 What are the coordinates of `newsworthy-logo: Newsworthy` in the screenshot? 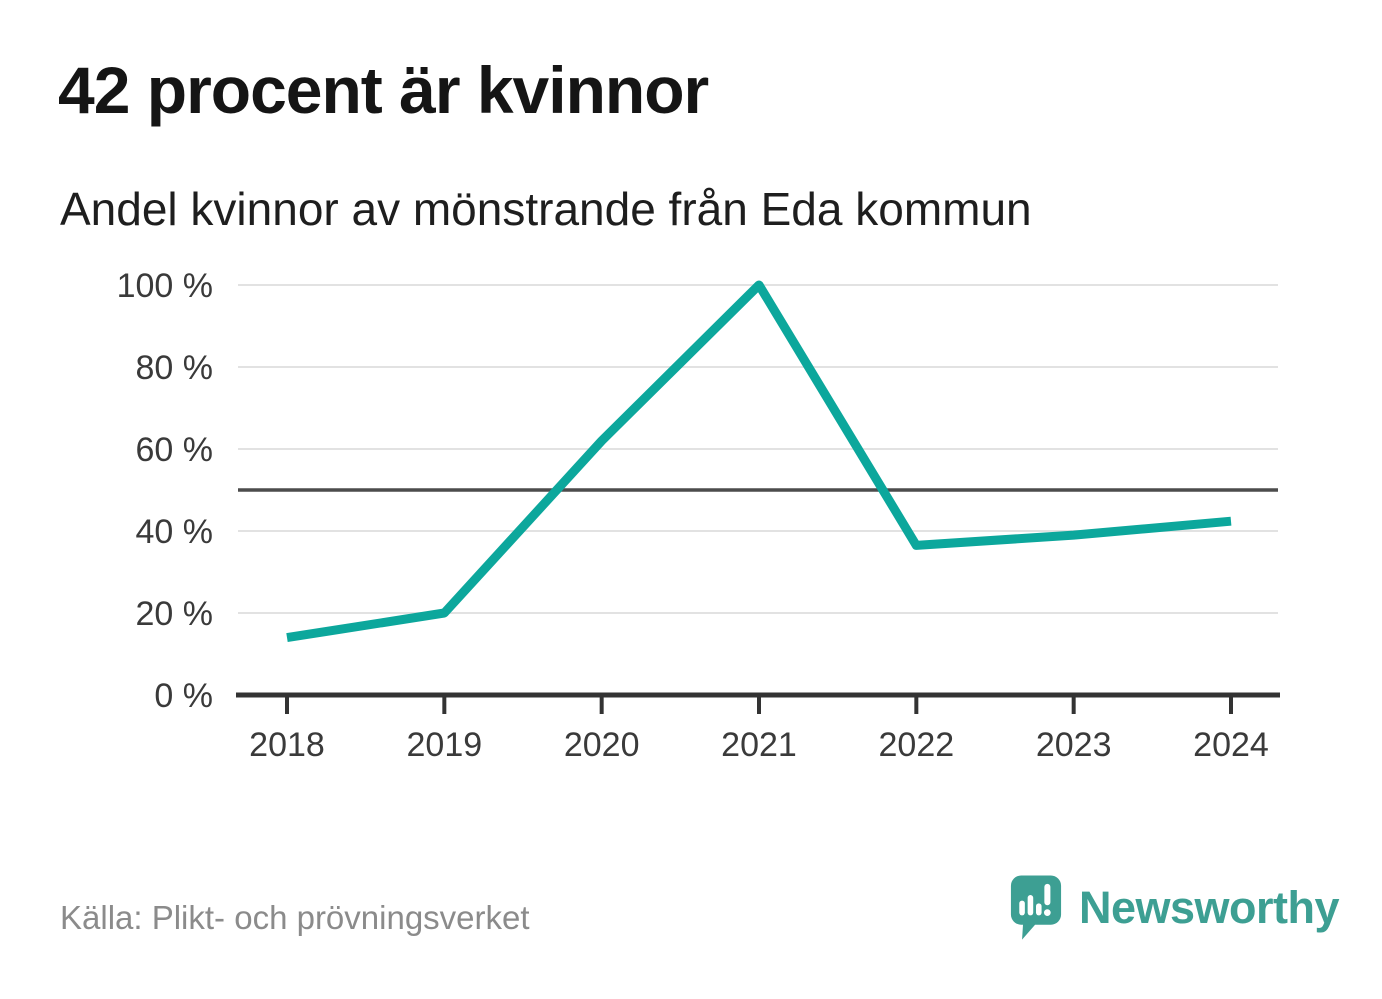 It's located at (1175, 908).